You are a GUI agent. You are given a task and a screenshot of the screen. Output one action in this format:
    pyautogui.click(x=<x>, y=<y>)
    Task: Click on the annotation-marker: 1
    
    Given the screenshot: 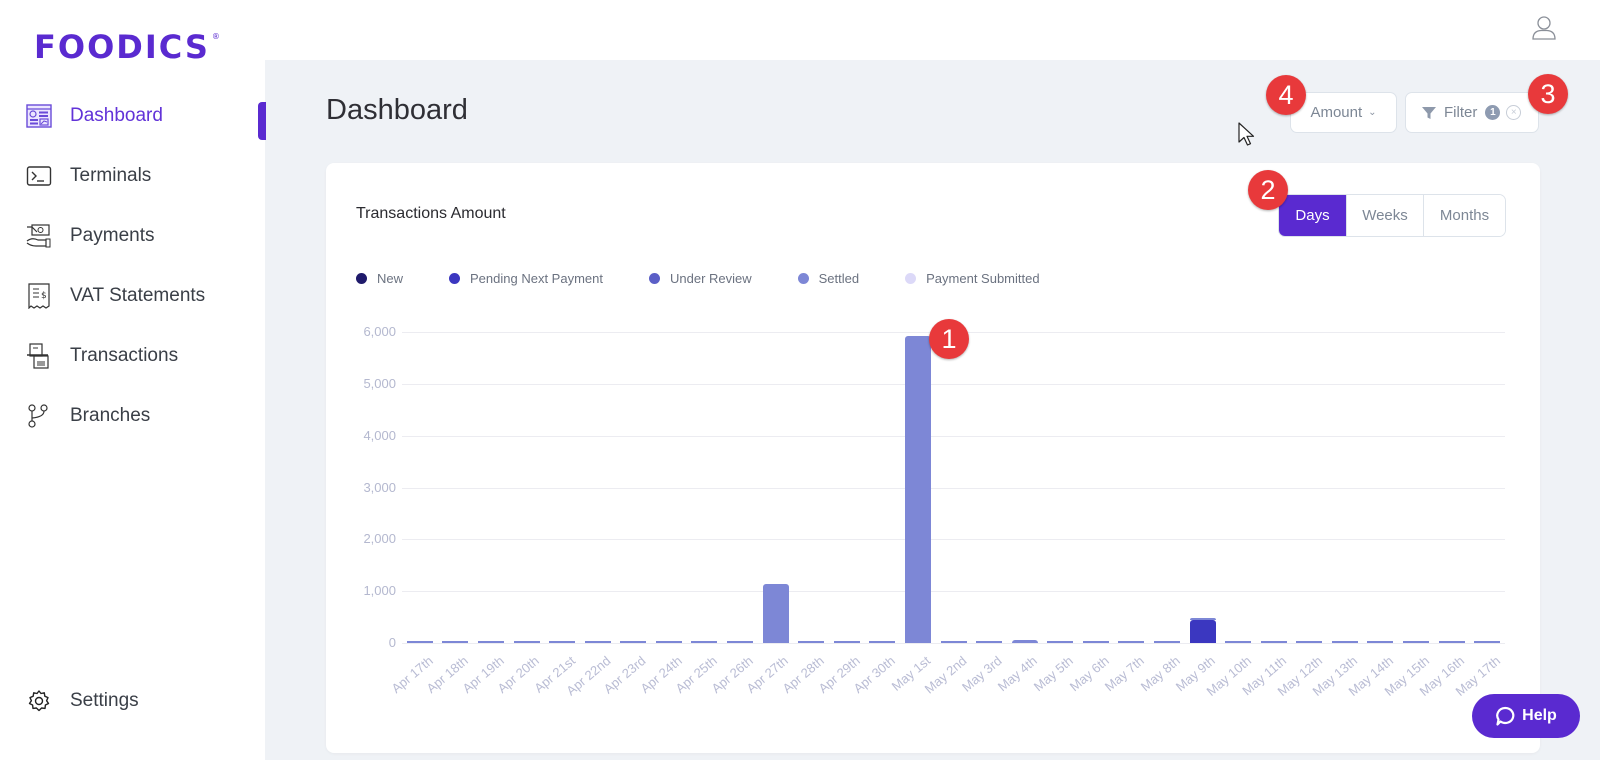 What is the action you would take?
    pyautogui.click(x=949, y=339)
    